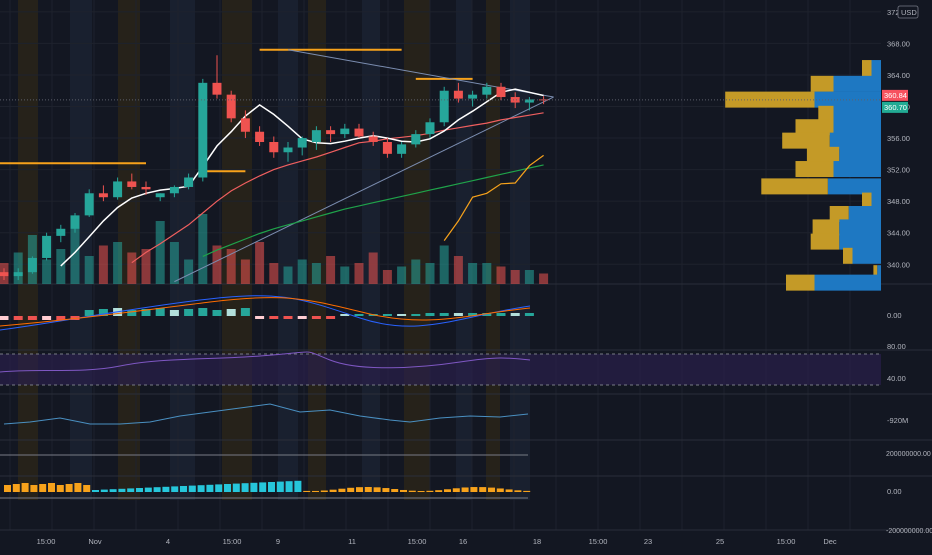 The width and height of the screenshot is (932, 555). Describe the element at coordinates (265, 362) in the screenshot. I see `rsi-line` at that location.